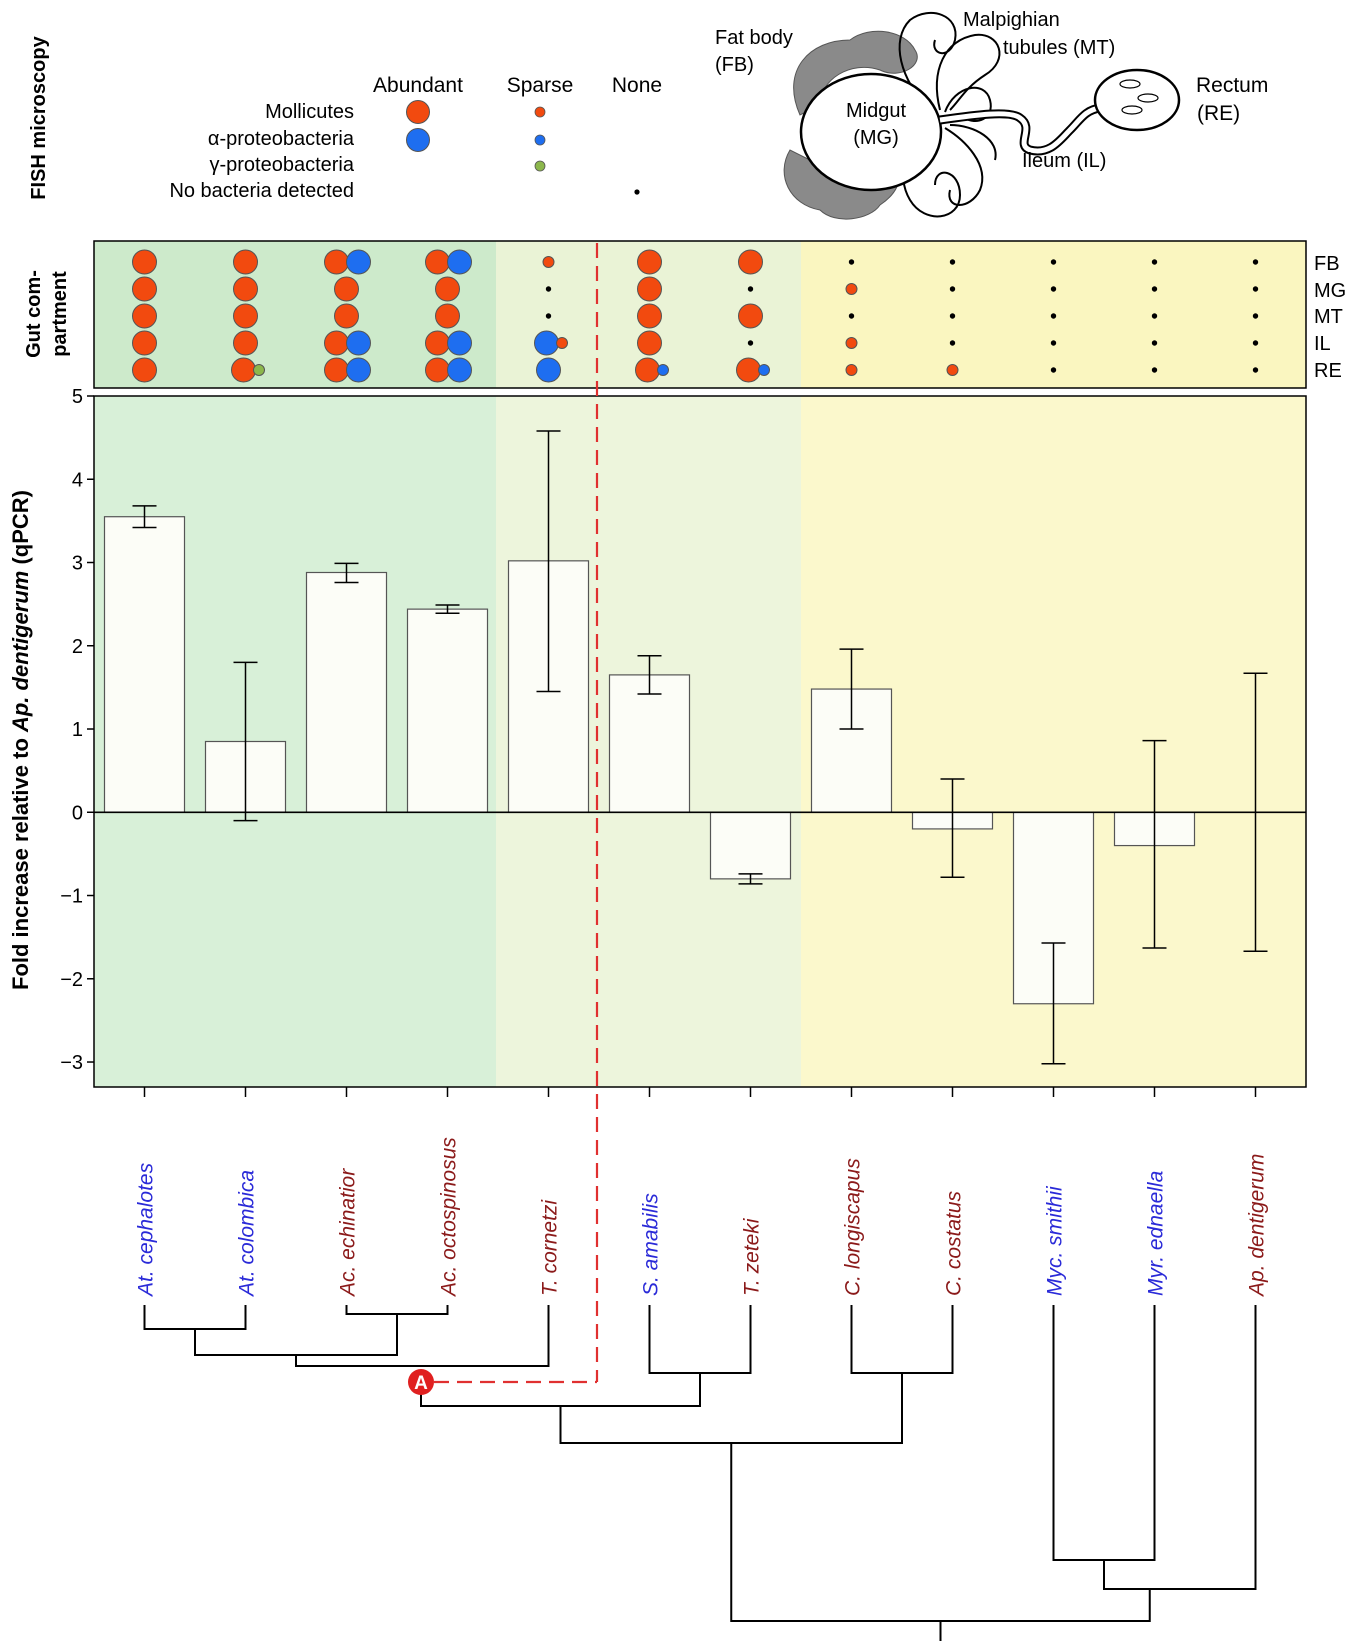  What do you see at coordinates (754, 38) in the screenshot?
I see `label-fat-body-1: Fat body` at bounding box center [754, 38].